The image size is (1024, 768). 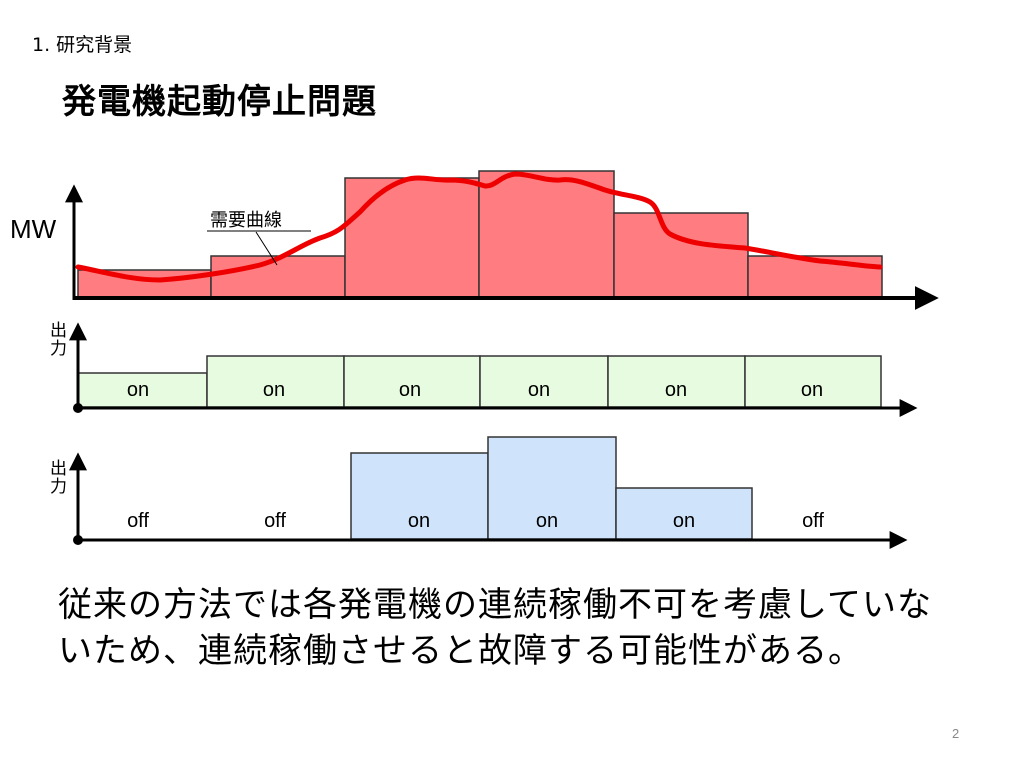 What do you see at coordinates (547, 521) in the screenshot?
I see `panel-b-state-4: on` at bounding box center [547, 521].